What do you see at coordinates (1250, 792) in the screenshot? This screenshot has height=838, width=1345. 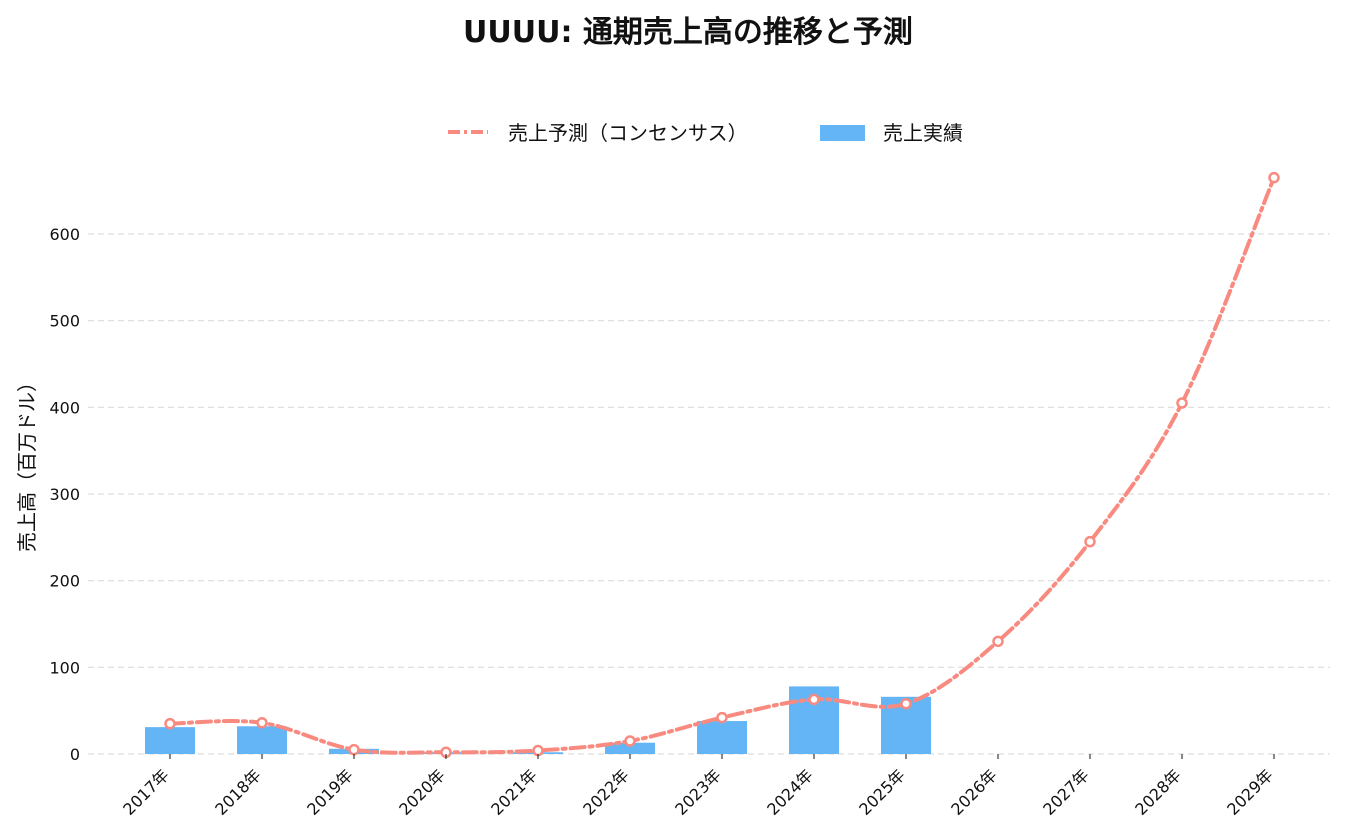 I see `x-tick-label: 2029年` at bounding box center [1250, 792].